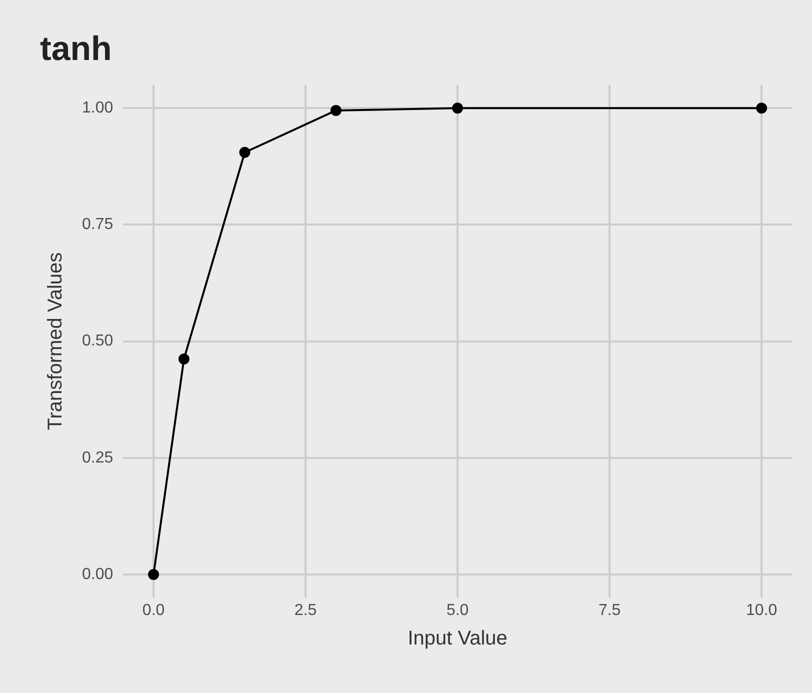 This screenshot has width=812, height=693. Describe the element at coordinates (305, 610) in the screenshot. I see `x-tick-label: 2.5` at that location.